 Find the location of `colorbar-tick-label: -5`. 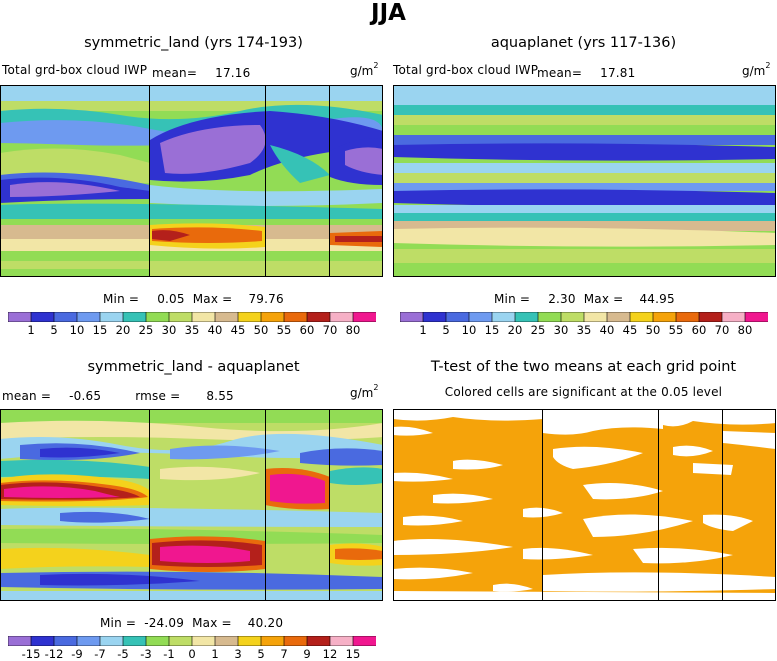

colorbar-tick-label: -5 is located at coordinates (123, 654).